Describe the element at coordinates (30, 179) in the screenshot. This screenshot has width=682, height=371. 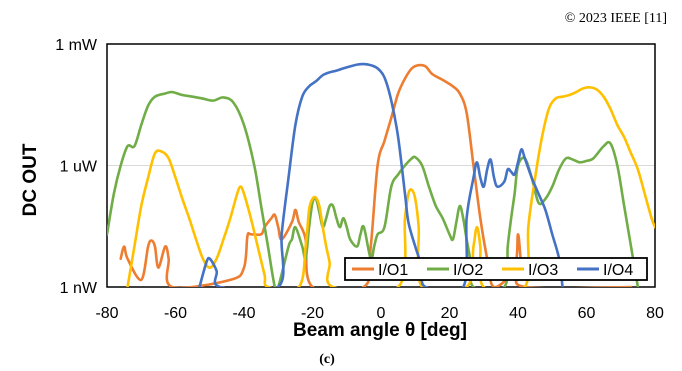
I see `y-axis-label: DC OUT` at that location.